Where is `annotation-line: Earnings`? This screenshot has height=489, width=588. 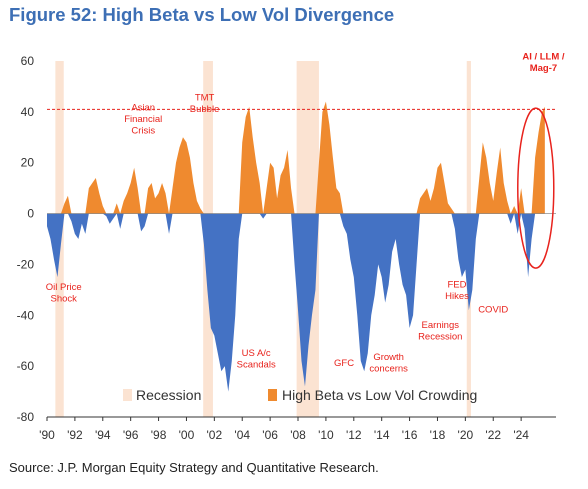
annotation-line: Earnings is located at coordinates (441, 325).